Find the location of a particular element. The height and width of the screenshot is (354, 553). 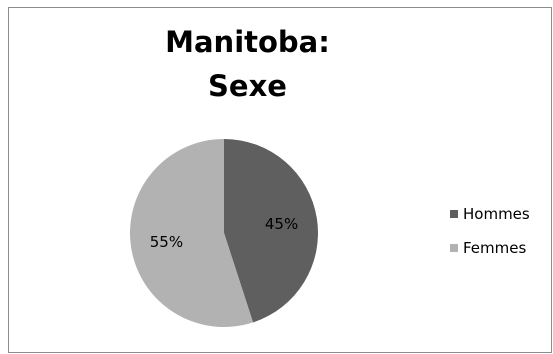

legend-label-femmes: Femmes is located at coordinates (495, 247).